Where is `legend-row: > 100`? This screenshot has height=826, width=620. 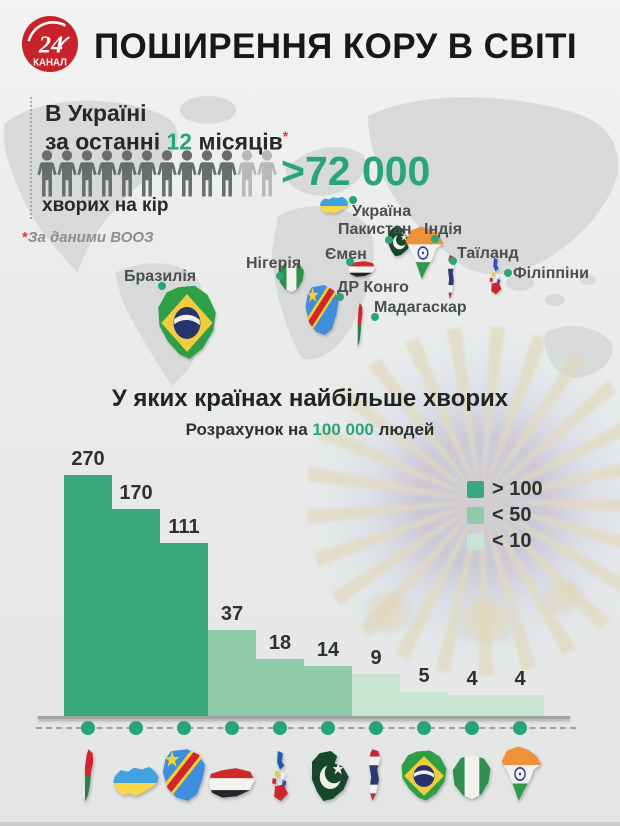
legend-row: > 100 is located at coordinates (505, 489).